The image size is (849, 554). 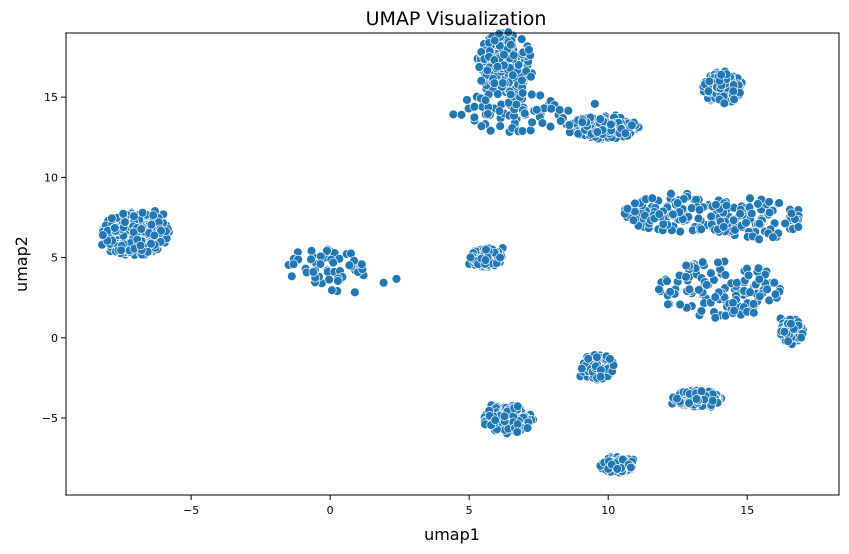 I want to click on y-tick-label: −5, so click(x=50, y=418).